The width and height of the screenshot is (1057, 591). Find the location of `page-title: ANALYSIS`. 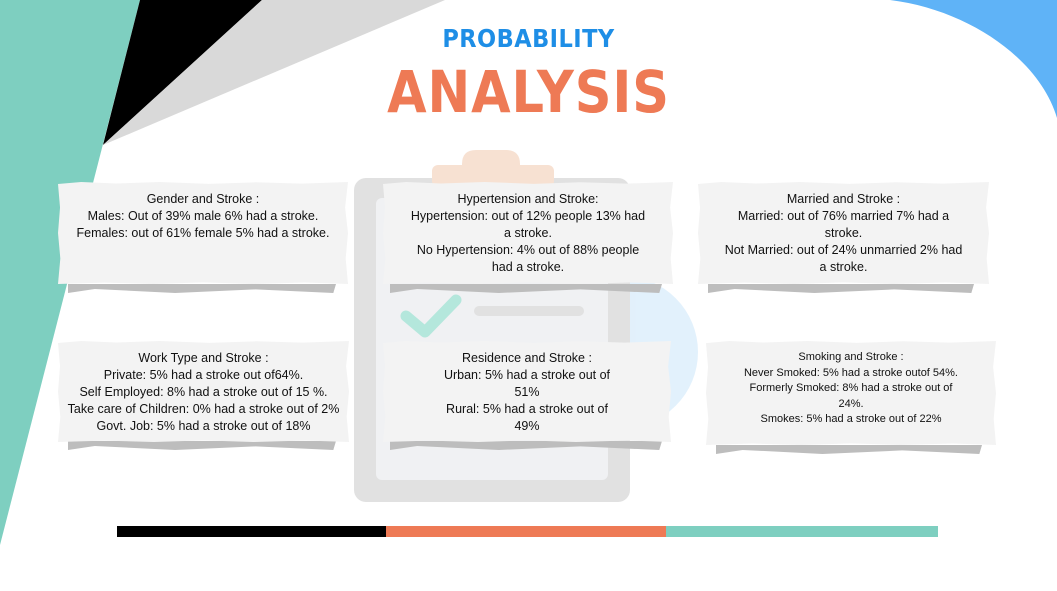

page-title: ANALYSIS is located at coordinates (528, 92).